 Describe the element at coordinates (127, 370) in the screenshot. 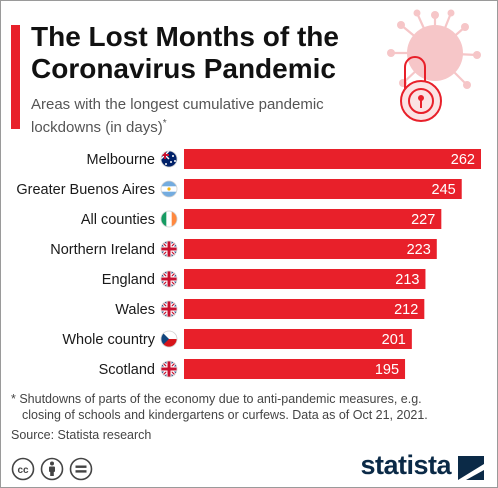

I see `category-label: Scotland` at that location.